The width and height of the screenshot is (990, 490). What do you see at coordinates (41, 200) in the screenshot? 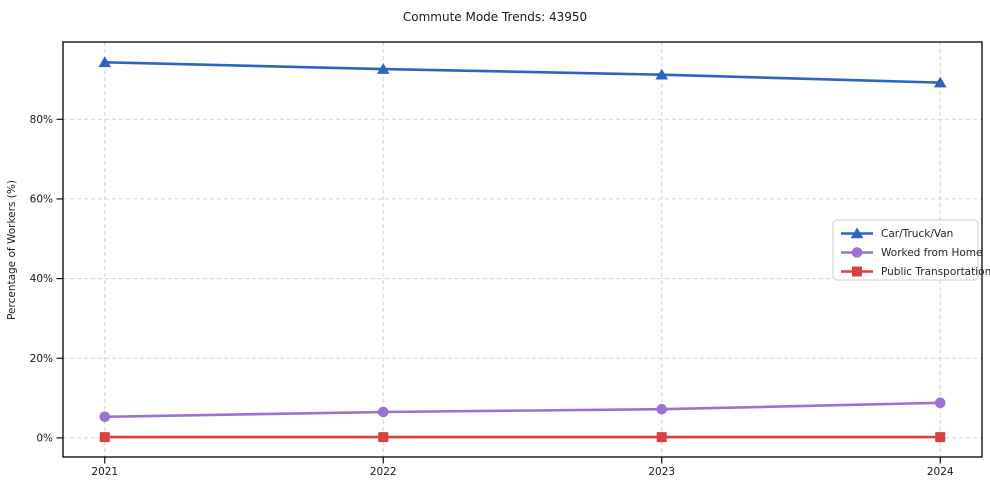
I see `y-tick-label: 60%` at bounding box center [41, 200].